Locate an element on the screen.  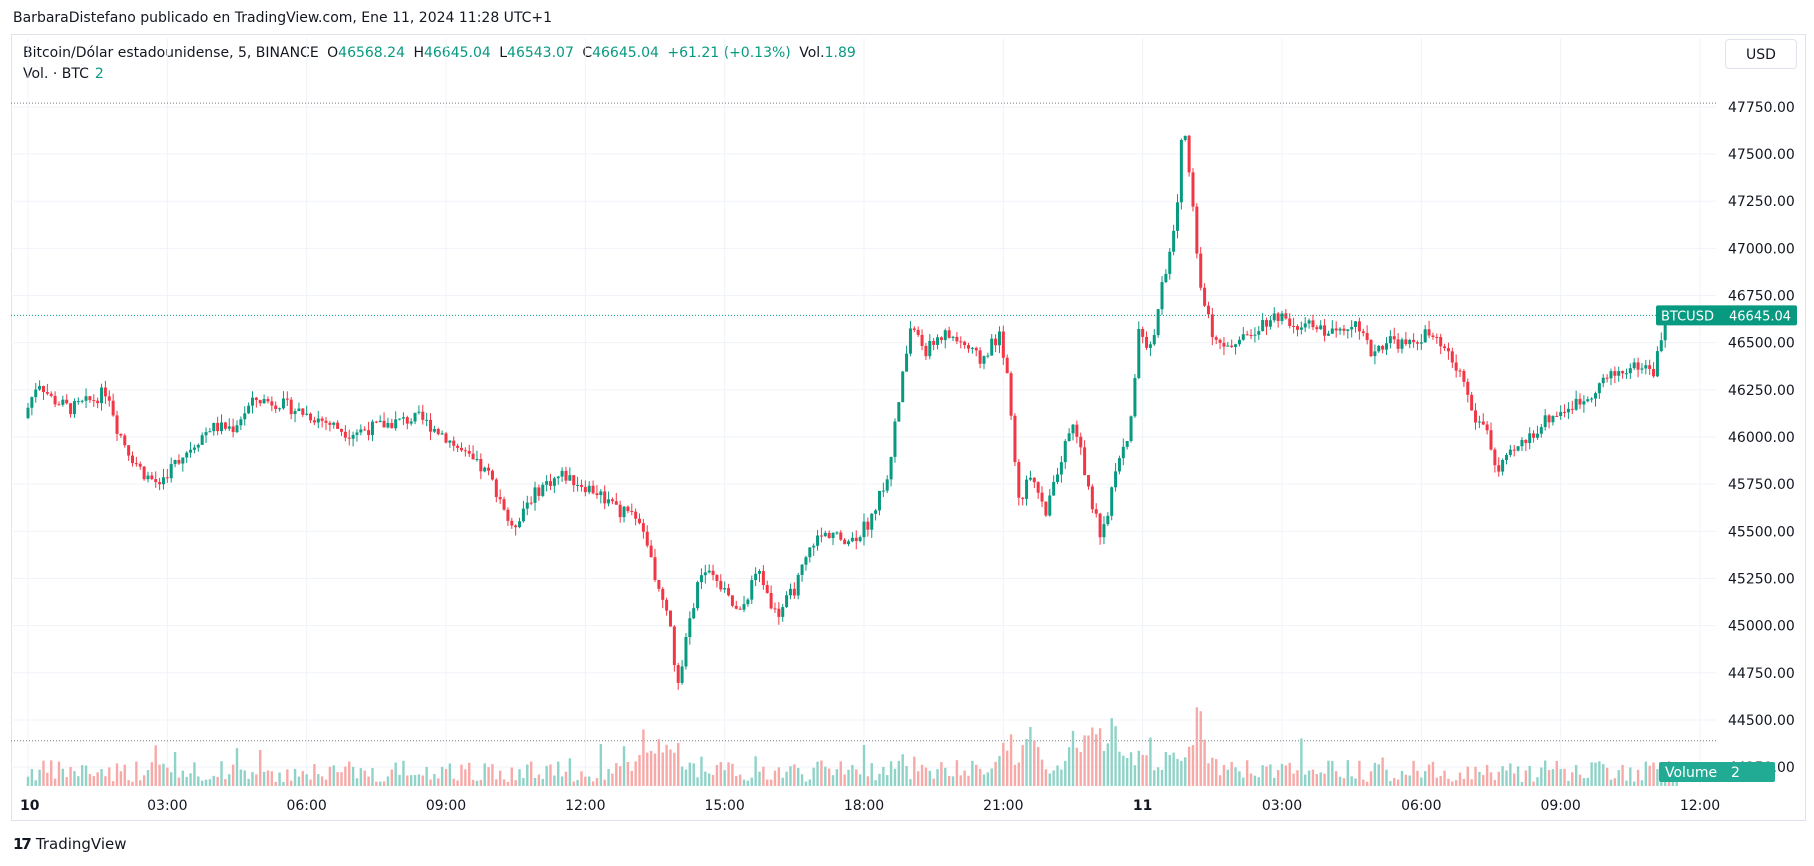
y-tick-label: 47750.00 is located at coordinates (1761, 108).